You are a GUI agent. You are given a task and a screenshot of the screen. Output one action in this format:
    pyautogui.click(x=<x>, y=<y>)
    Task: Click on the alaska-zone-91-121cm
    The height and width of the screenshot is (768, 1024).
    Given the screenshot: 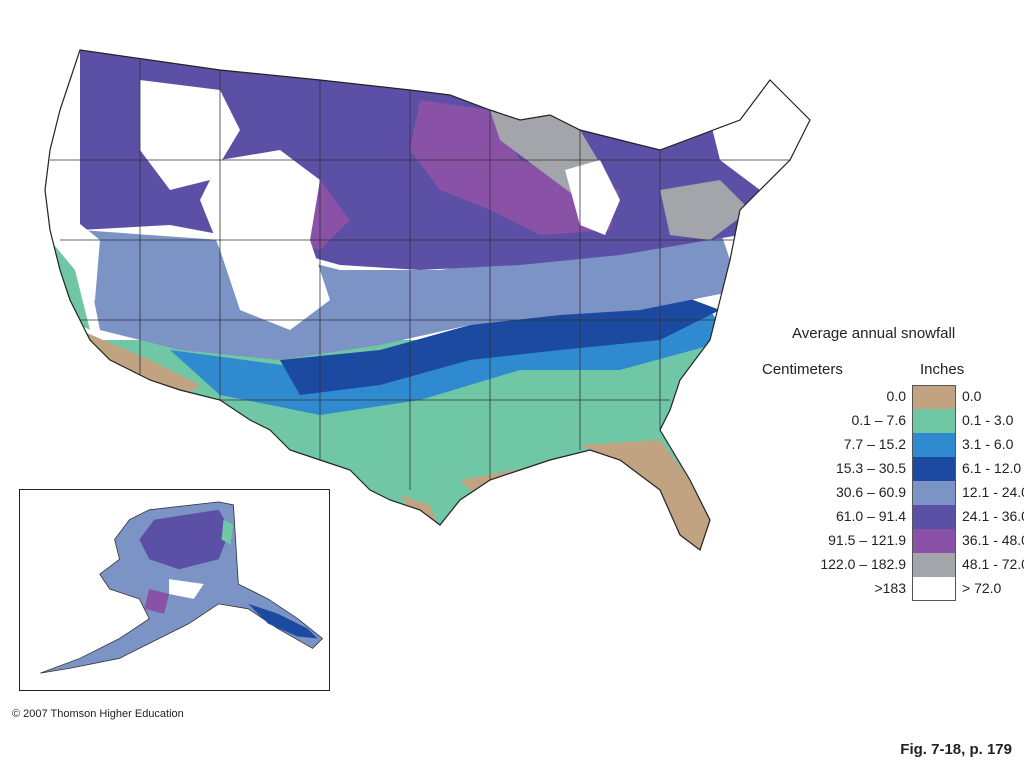 What is the action you would take?
    pyautogui.click(x=157, y=601)
    